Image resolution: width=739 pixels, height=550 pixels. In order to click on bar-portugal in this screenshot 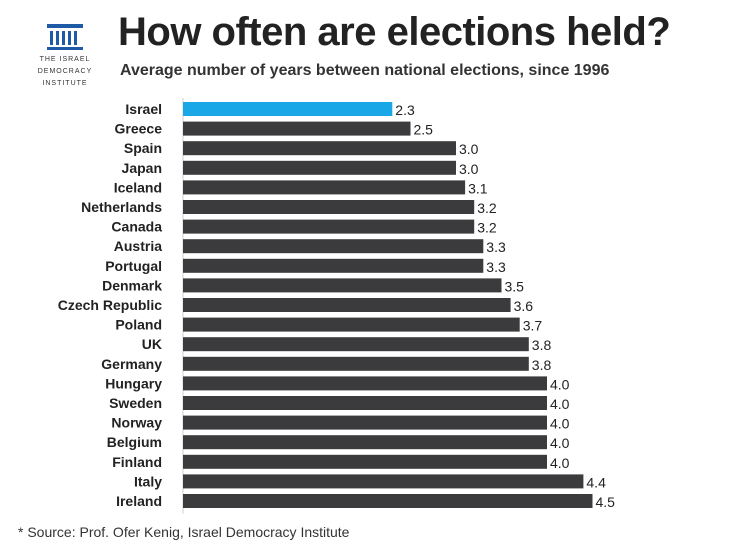, I will do `click(333, 265)`.